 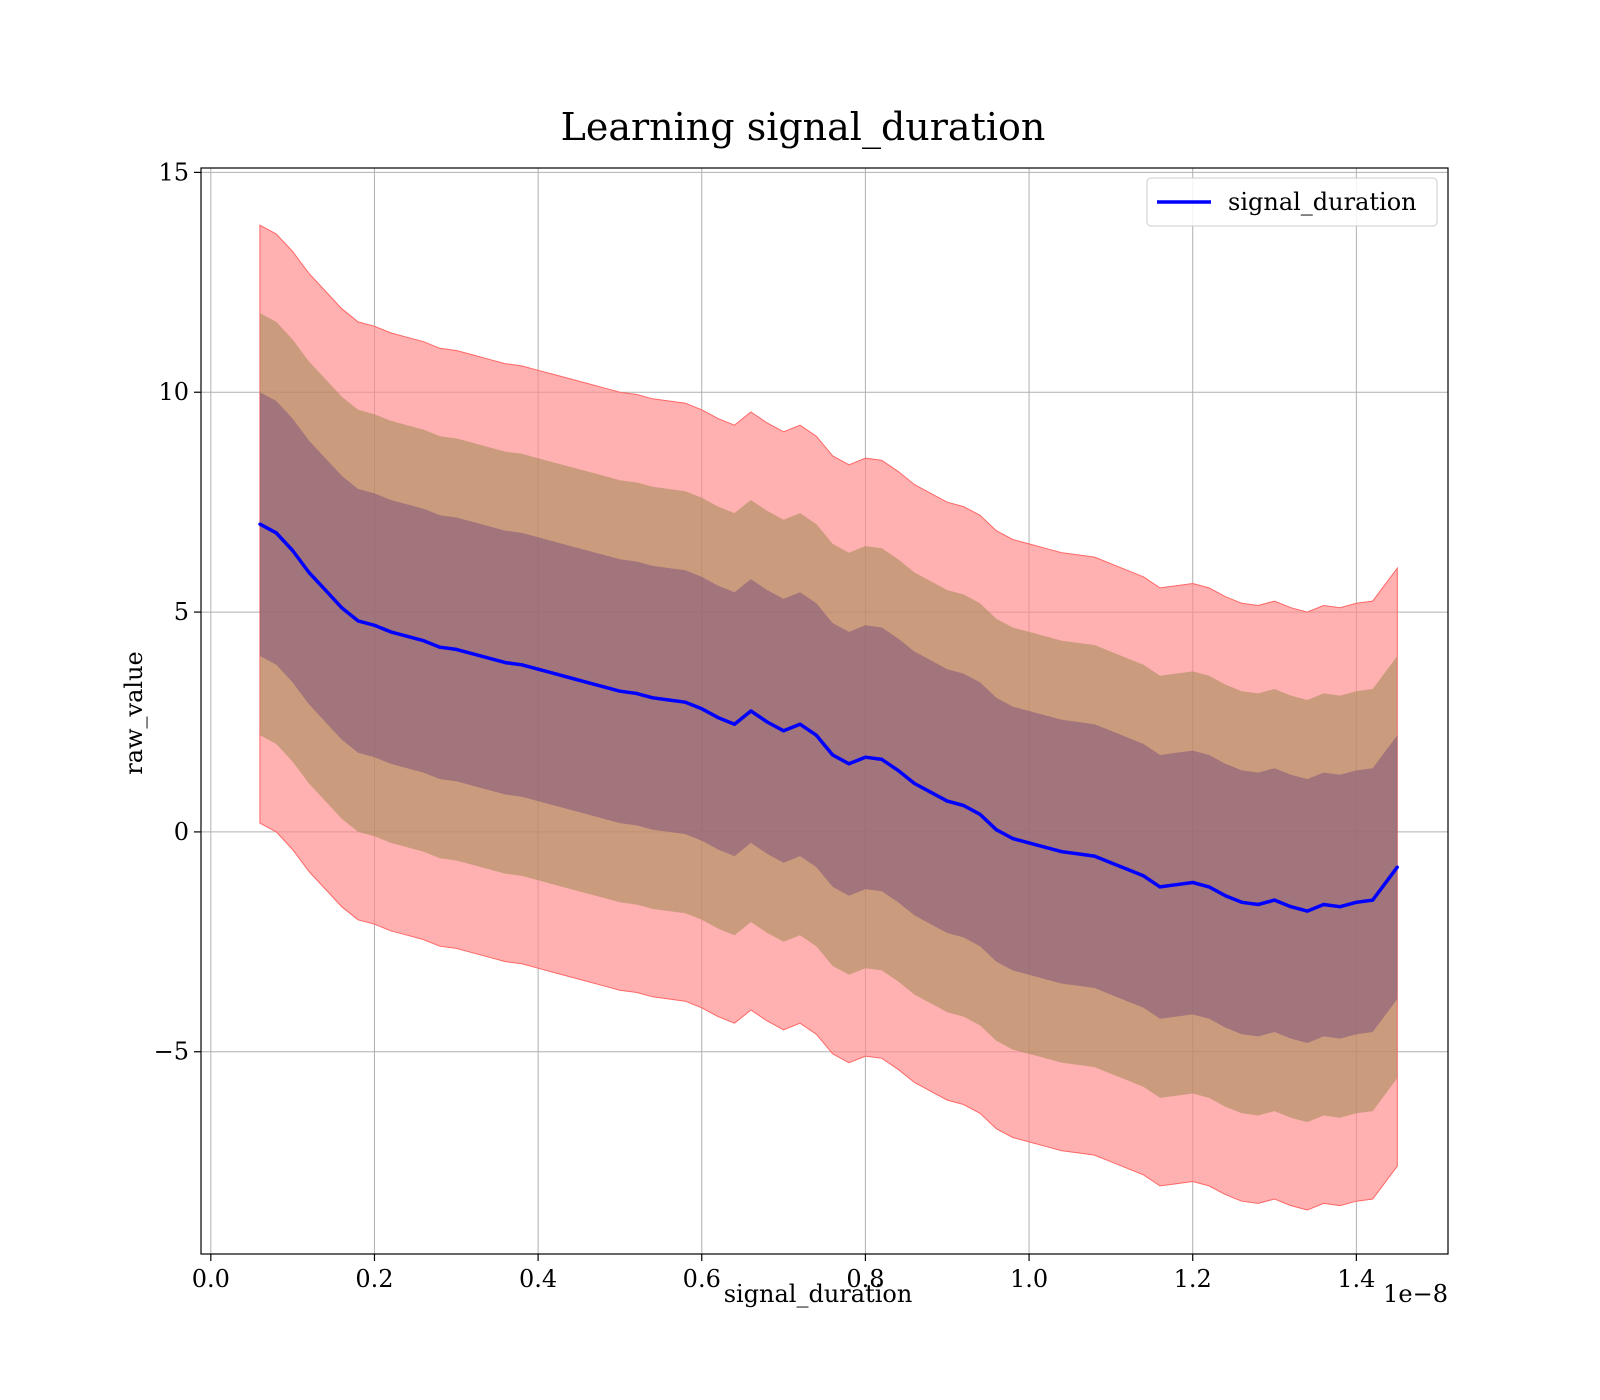 I want to click on legend-label-signal-duration: signal_duration, so click(x=1322, y=202).